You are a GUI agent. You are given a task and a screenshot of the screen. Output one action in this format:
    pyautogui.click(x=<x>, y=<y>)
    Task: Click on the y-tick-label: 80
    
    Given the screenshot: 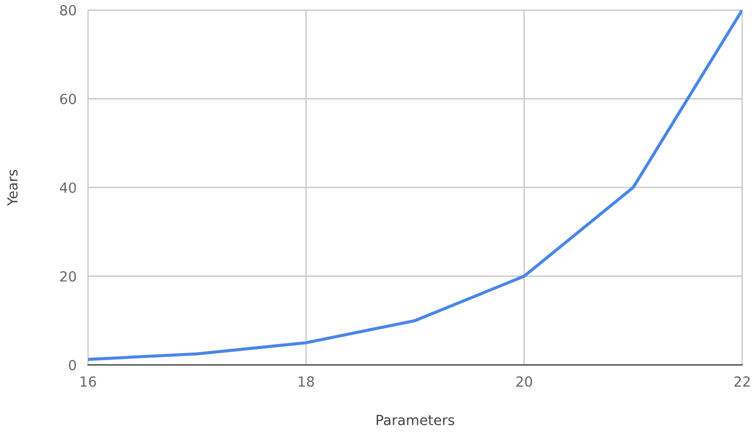 What is the action you would take?
    pyautogui.click(x=68, y=10)
    